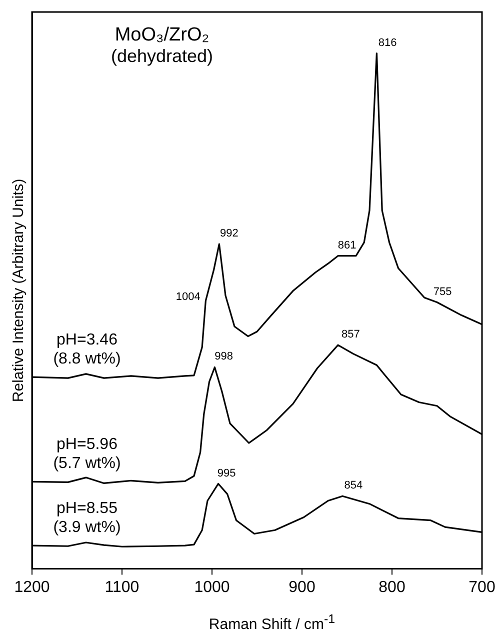 Image resolution: width=504 pixels, height=643 pixels. I want to click on x-tick-label: 1000, so click(212, 587).